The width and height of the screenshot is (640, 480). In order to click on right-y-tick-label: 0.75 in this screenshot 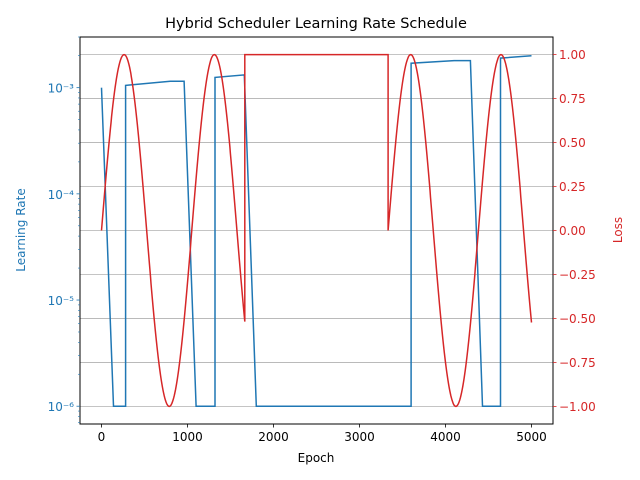, I will do `click(572, 99)`.